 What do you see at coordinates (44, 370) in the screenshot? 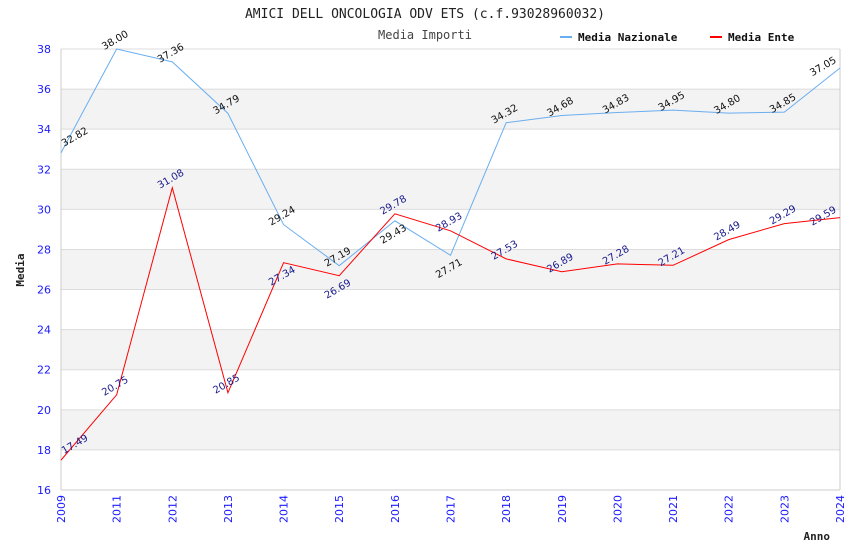
I see `y-tick-label: 22` at bounding box center [44, 370].